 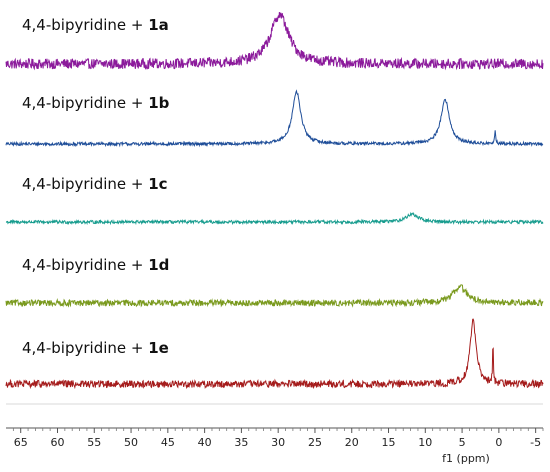 I want to click on x-tick-label: 20, so click(x=352, y=442).